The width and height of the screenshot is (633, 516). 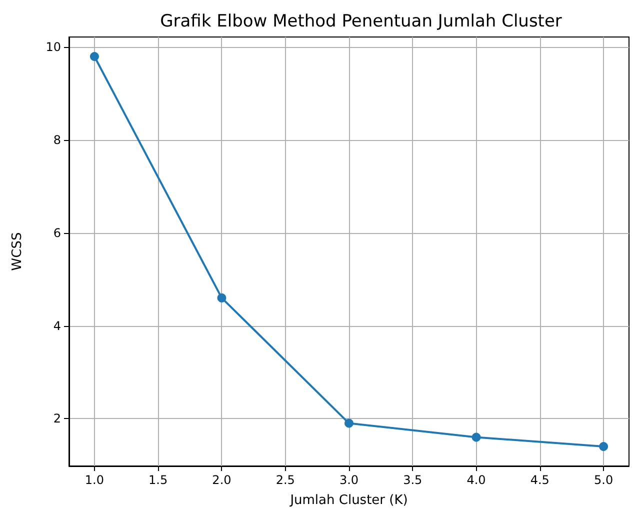 I want to click on y-tick-label: 6, so click(x=57, y=233).